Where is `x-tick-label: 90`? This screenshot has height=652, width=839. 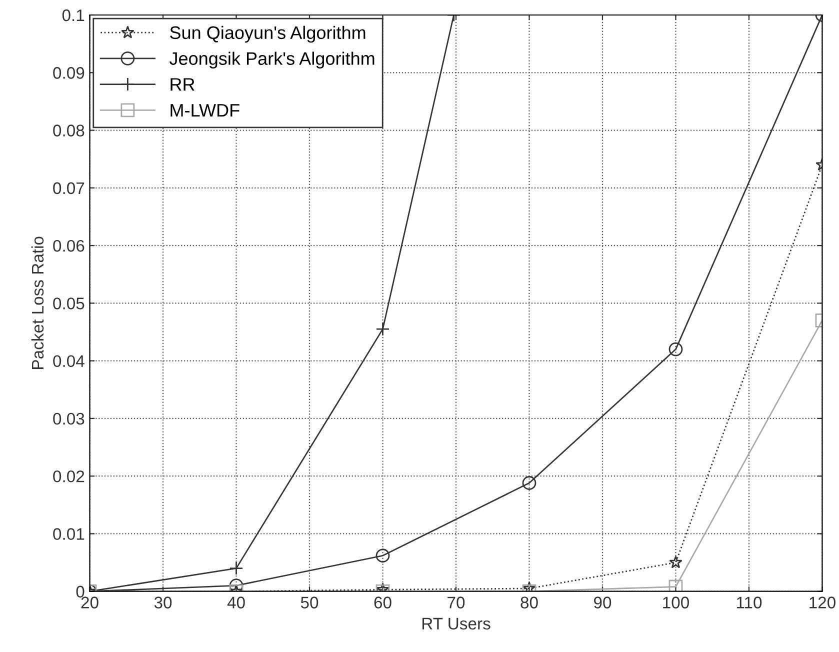
x-tick-label: 90 is located at coordinates (603, 602).